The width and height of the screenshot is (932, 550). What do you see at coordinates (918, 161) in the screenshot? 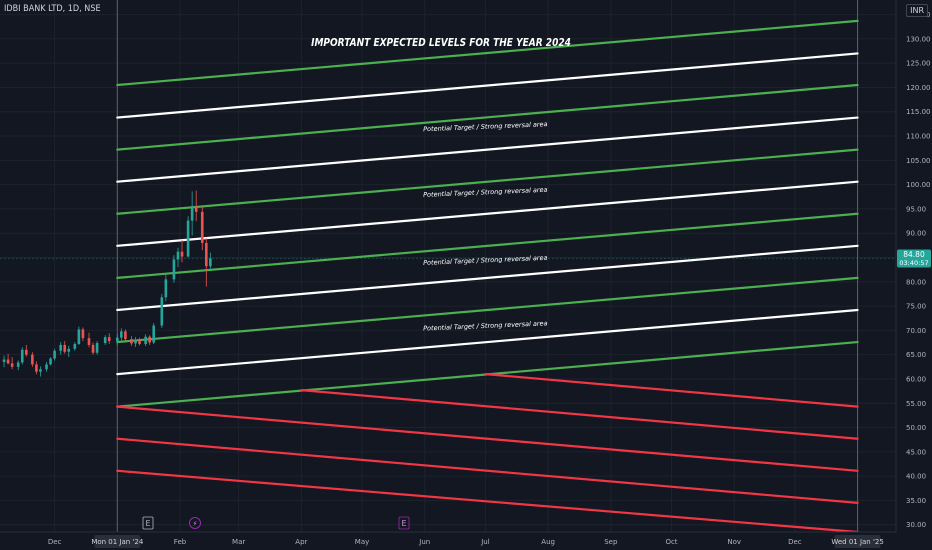
I see `y-tick-label: 105.00` at bounding box center [918, 161].